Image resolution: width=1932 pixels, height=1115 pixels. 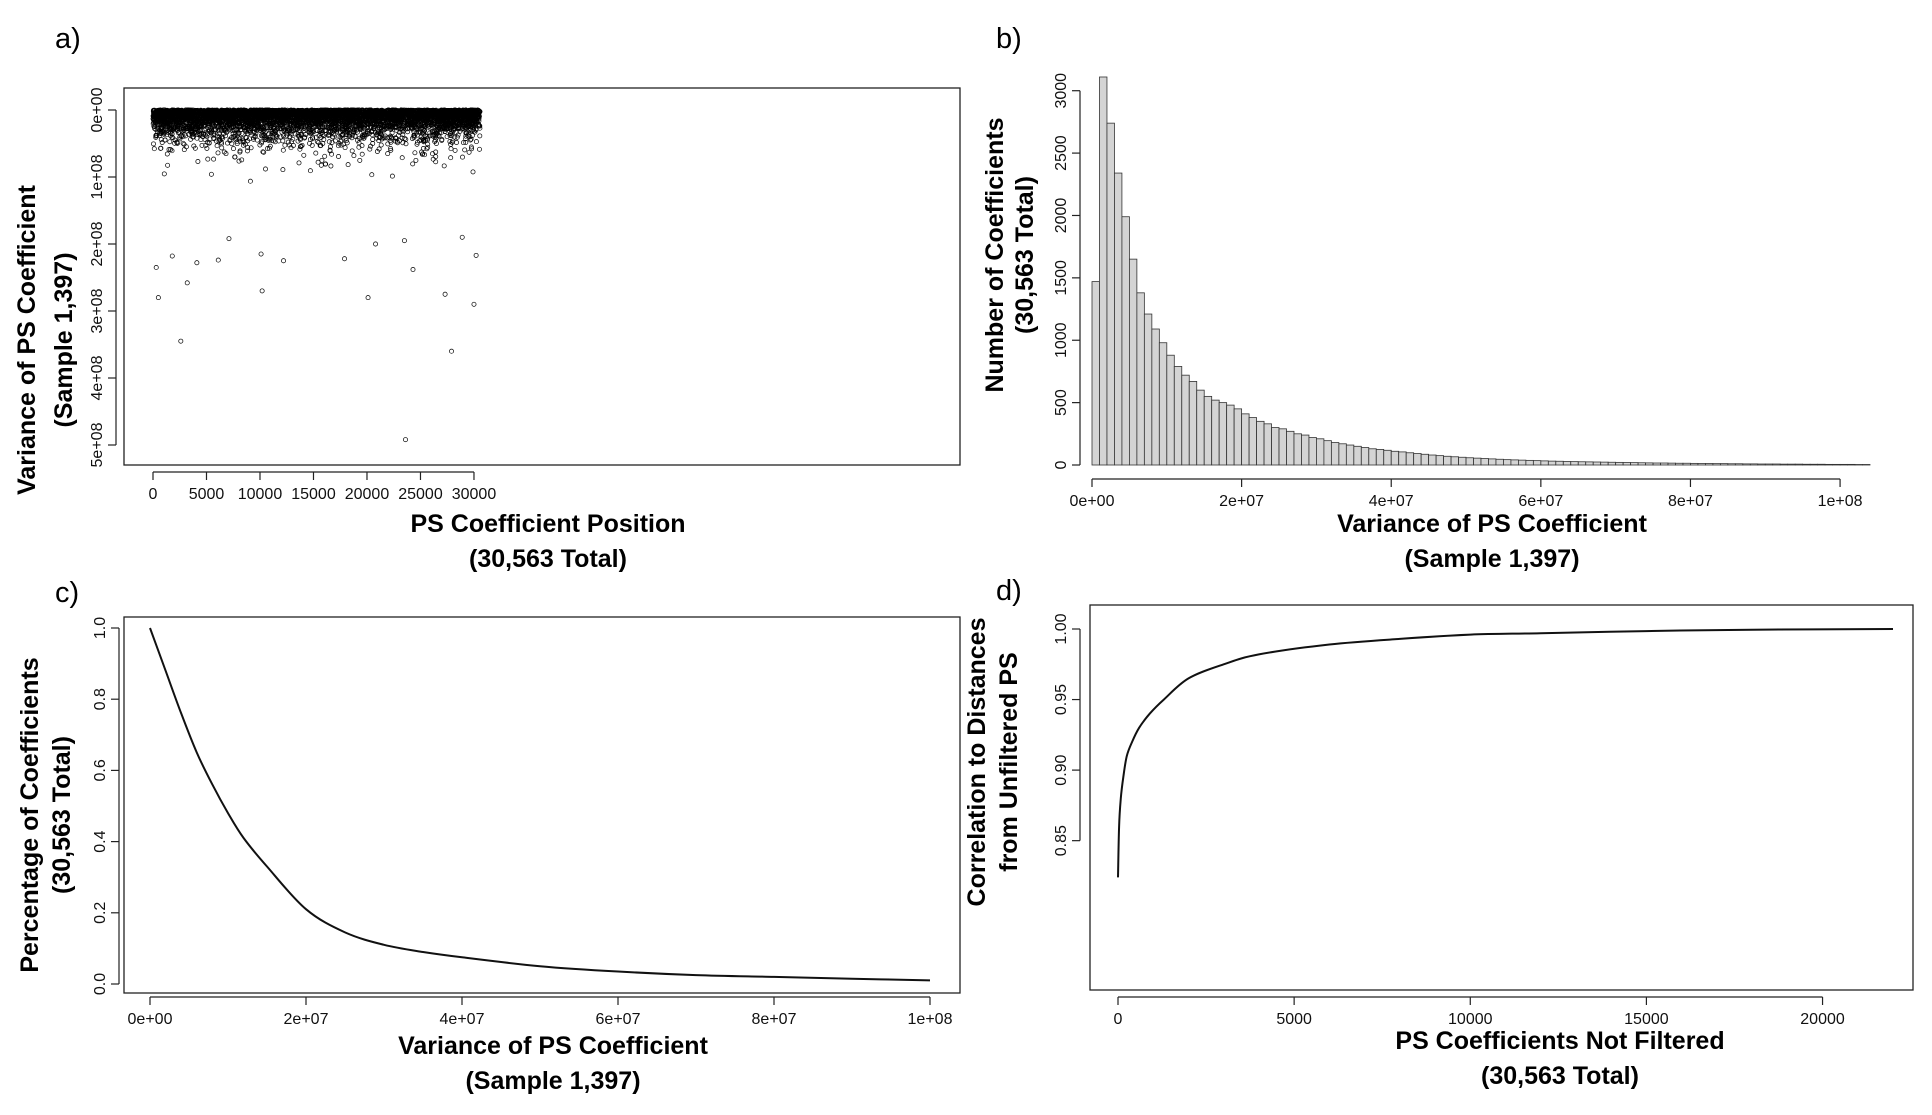 I want to click on x-tick-label: 30000, so click(x=474, y=494).